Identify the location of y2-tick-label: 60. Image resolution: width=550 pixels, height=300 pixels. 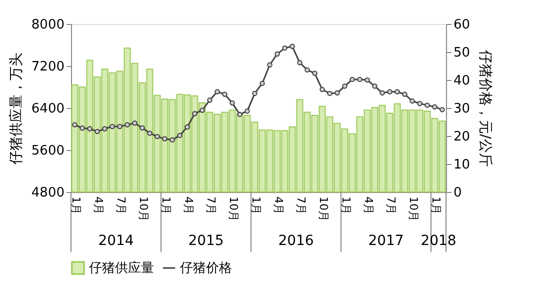
(462, 25).